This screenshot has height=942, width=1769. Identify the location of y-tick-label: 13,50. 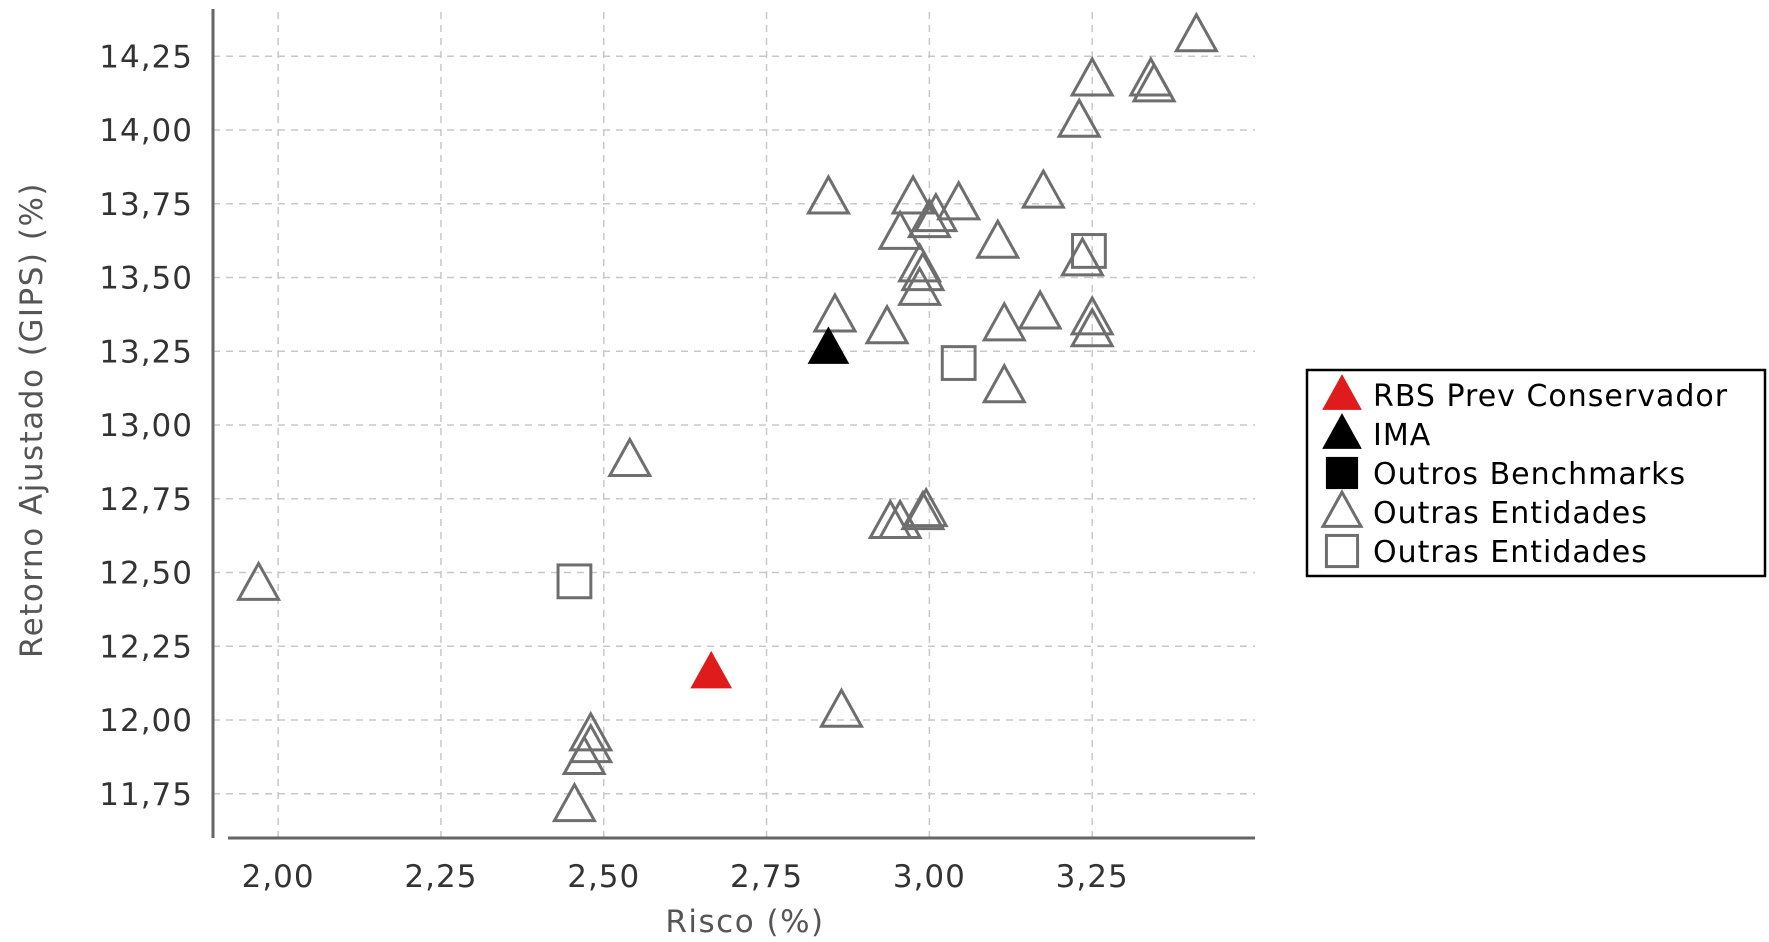
(146, 279).